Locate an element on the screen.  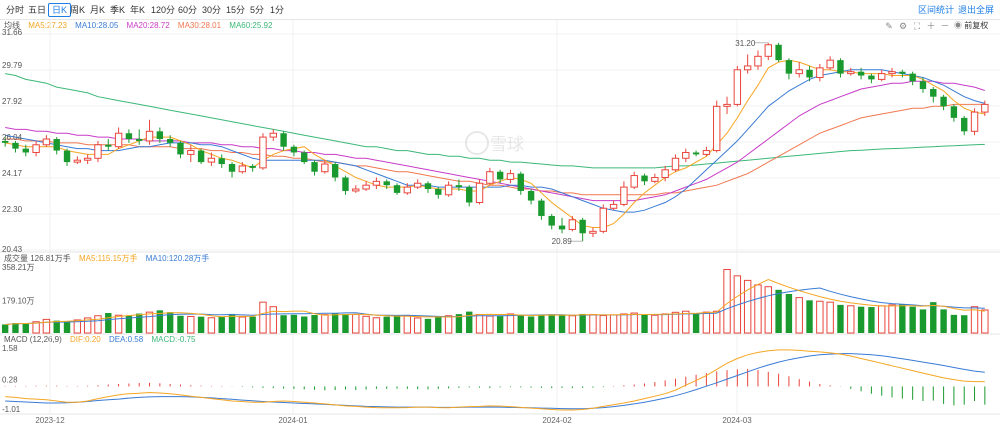
tab-period-120min: 120分 is located at coordinates (163, 10).